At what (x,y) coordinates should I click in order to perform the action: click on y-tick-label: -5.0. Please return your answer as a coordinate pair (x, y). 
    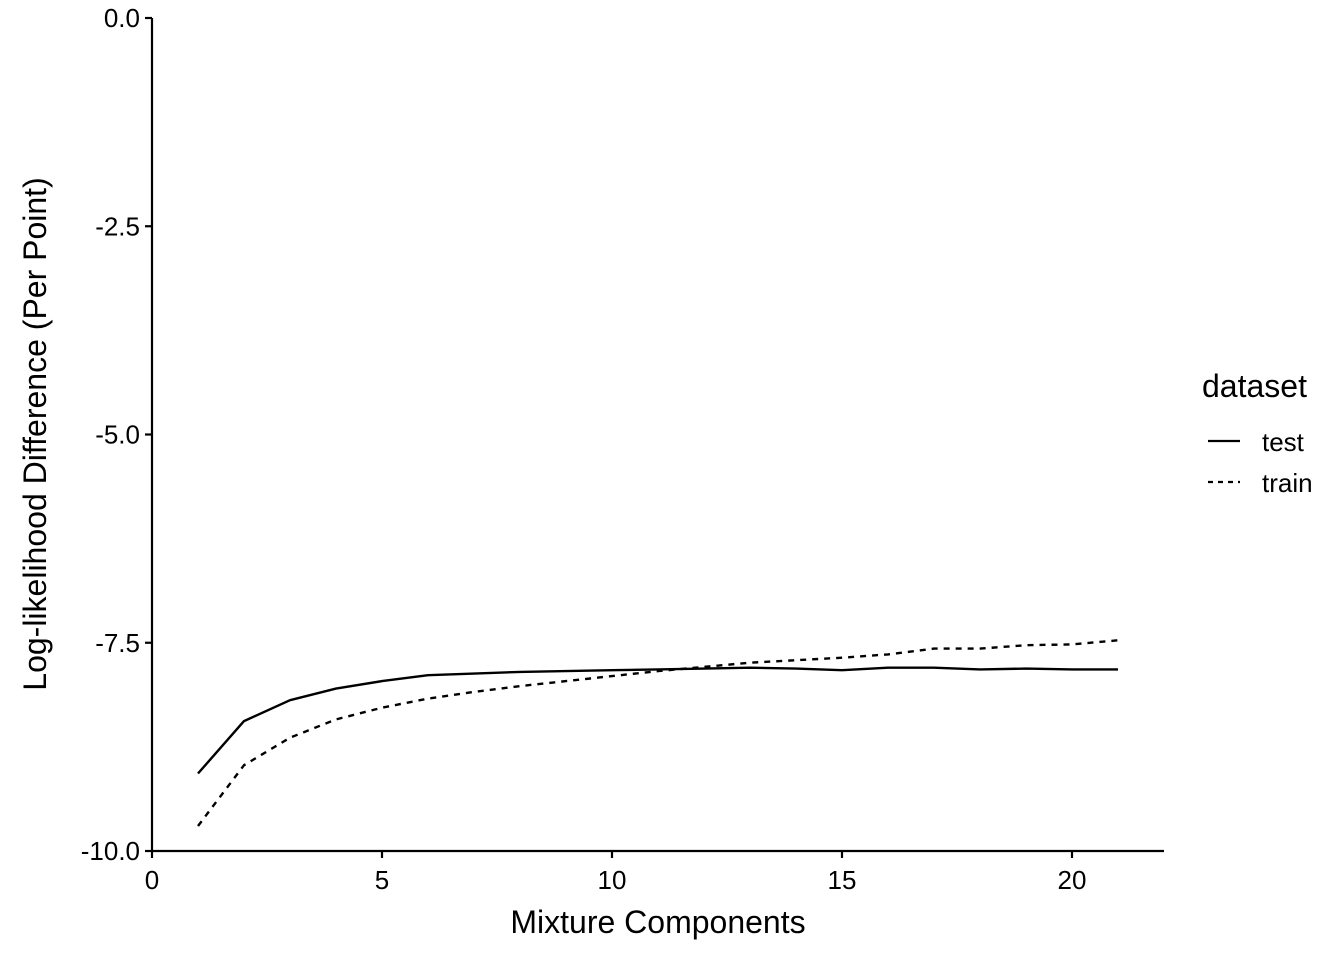
    Looking at the image, I should click on (117, 435).